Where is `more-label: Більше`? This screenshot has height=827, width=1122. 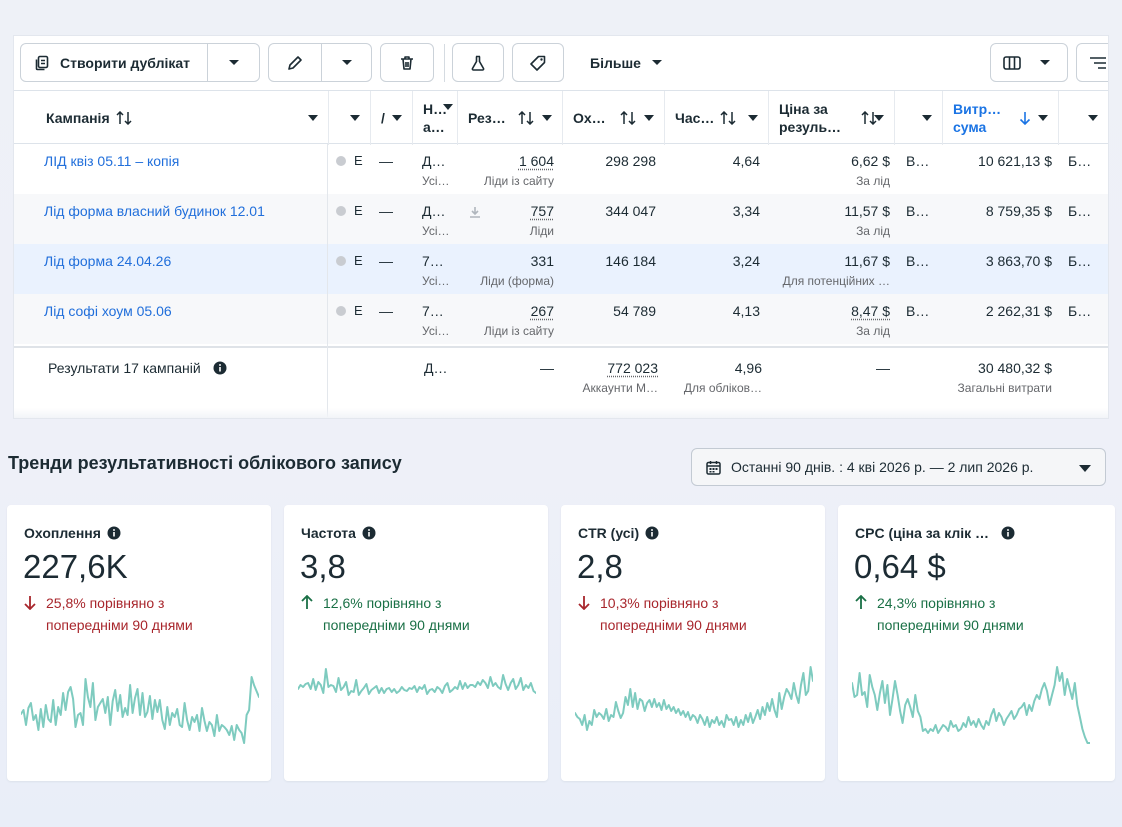
more-label: Більше is located at coordinates (615, 62).